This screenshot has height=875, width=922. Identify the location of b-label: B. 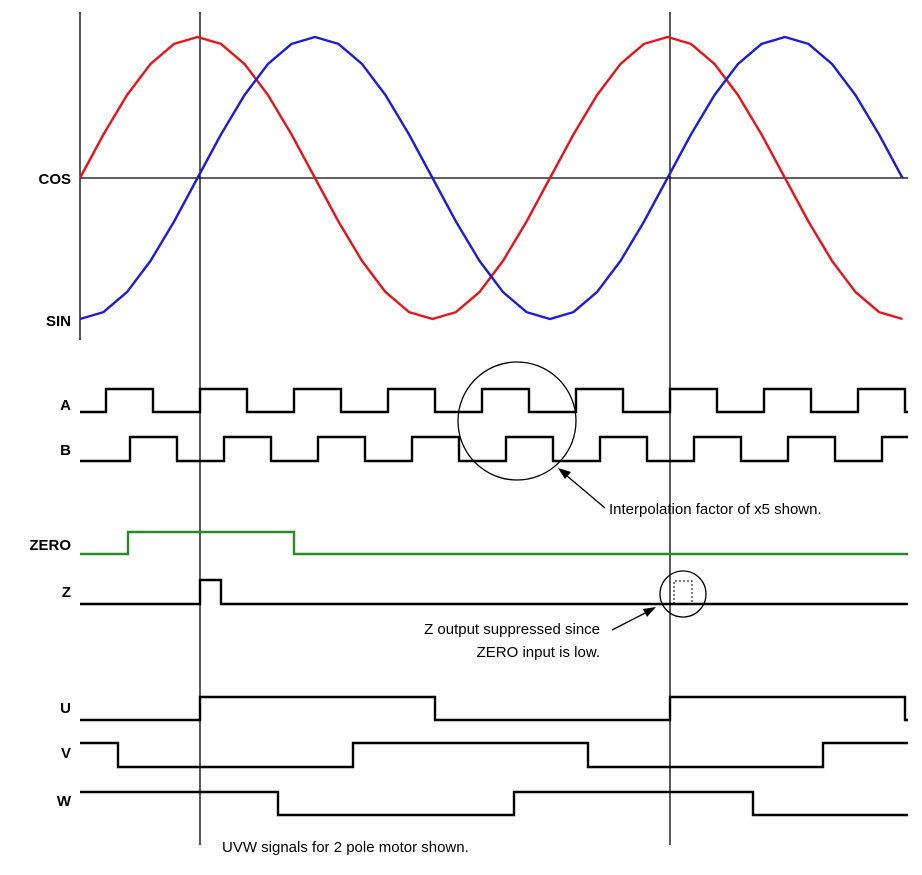
(65, 450).